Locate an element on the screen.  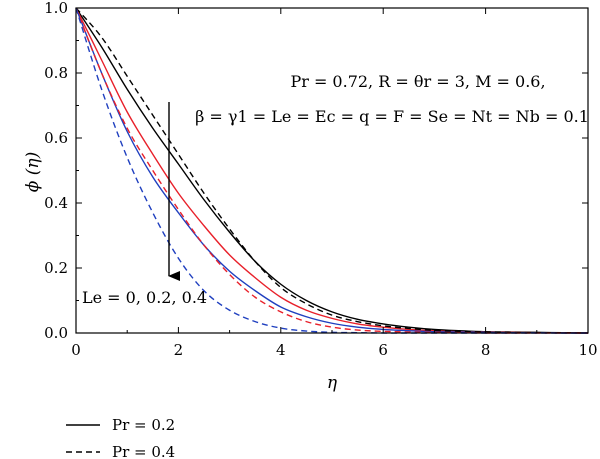
arrow-label: Le = 0, 0.2, 0.4 is located at coordinates (144, 297).